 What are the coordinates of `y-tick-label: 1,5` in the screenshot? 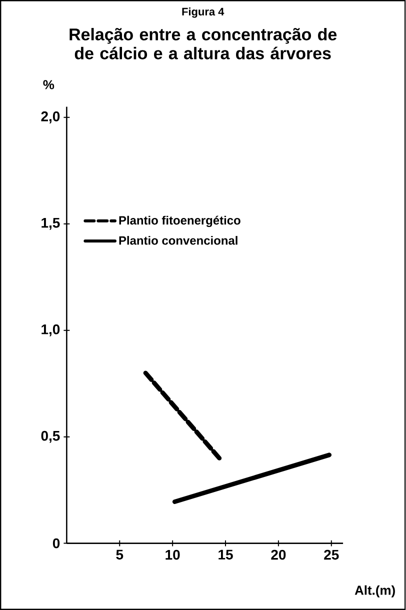 It's located at (51, 224).